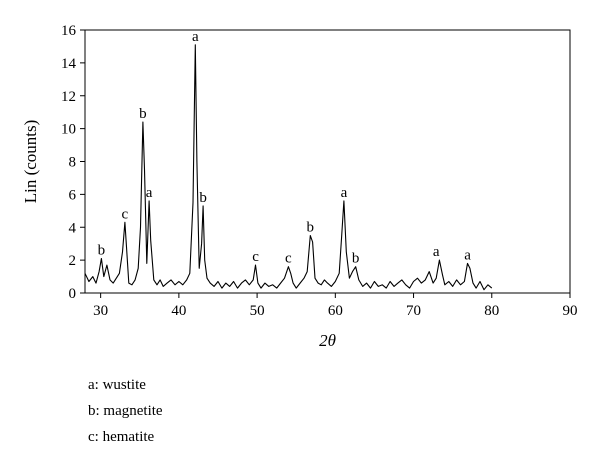 The image size is (600, 461). What do you see at coordinates (121, 437) in the screenshot?
I see `legend-item-hematite: c: hematite` at bounding box center [121, 437].